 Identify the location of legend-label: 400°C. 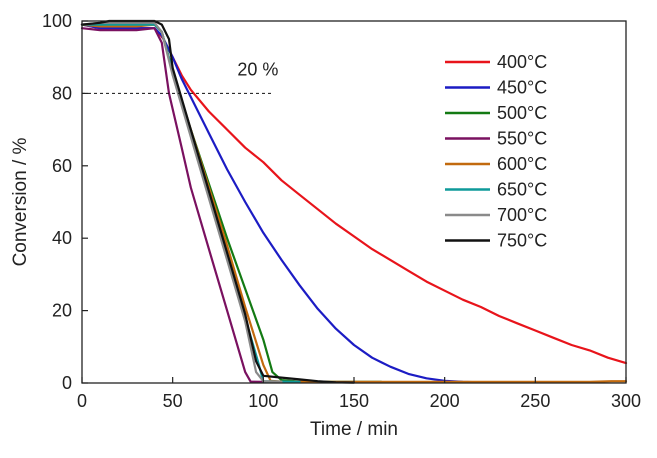
(522, 62).